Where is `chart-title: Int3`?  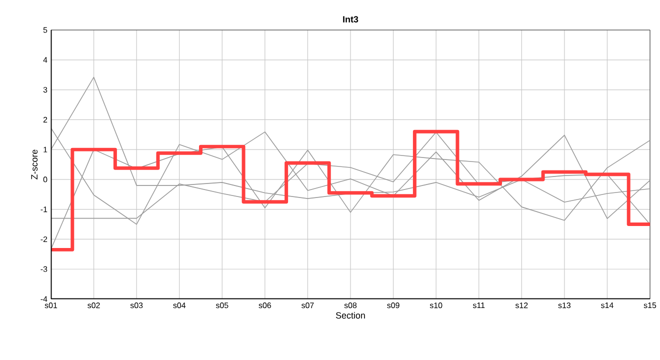 chart-title: Int3 is located at coordinates (350, 19).